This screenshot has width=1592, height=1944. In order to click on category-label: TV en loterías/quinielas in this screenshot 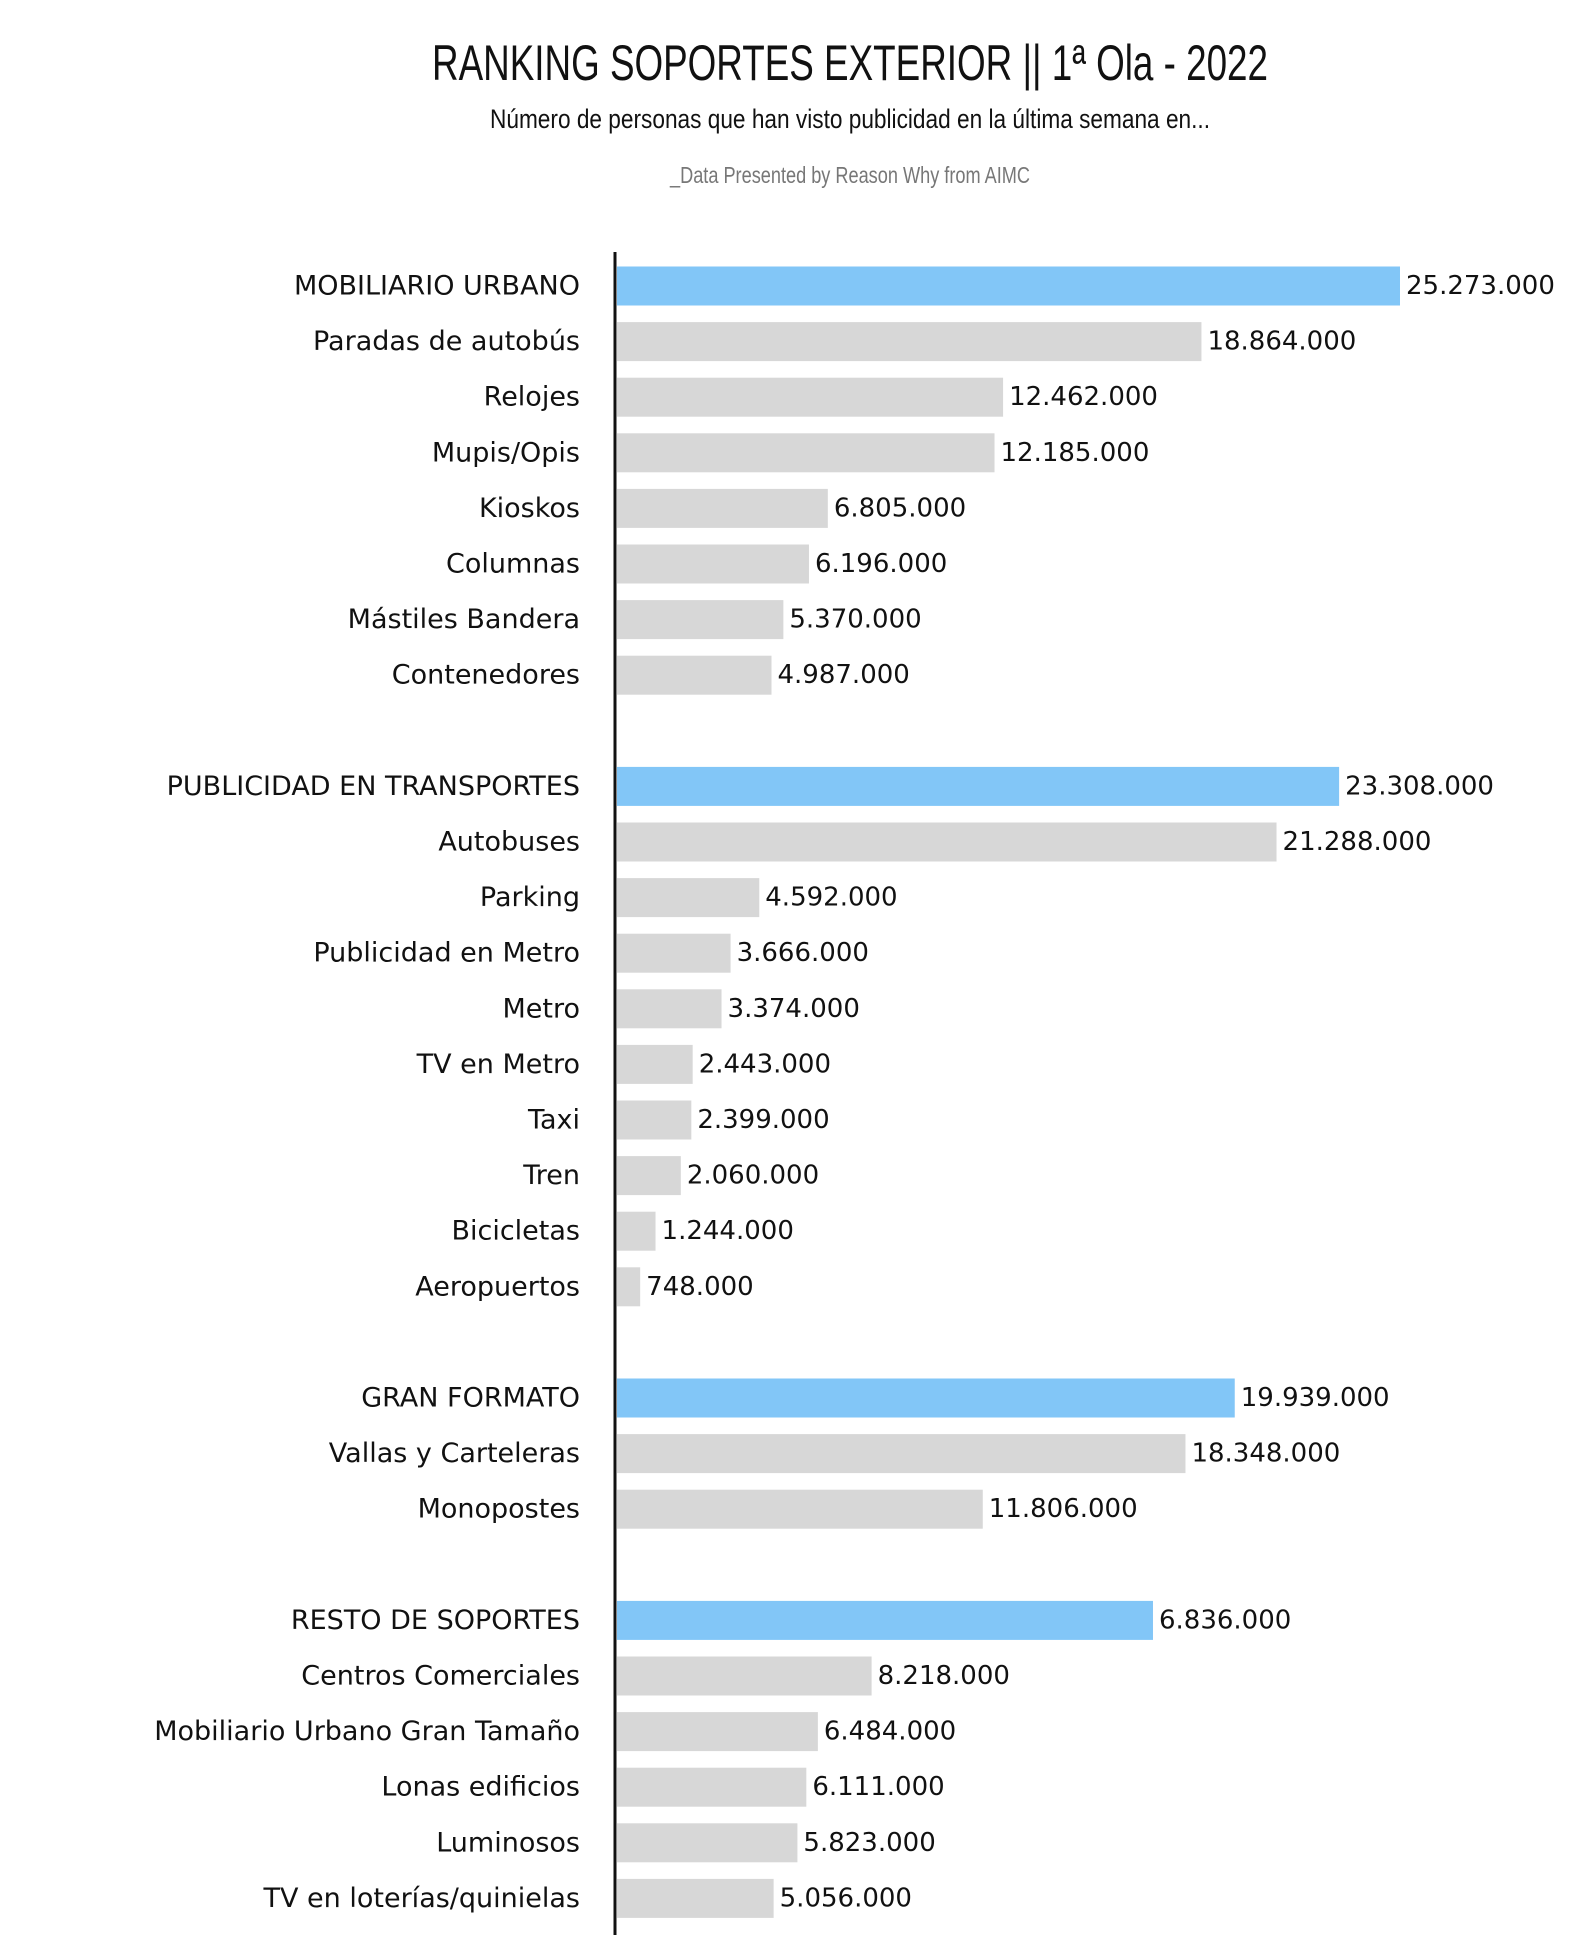, I will do `click(421, 1898)`.